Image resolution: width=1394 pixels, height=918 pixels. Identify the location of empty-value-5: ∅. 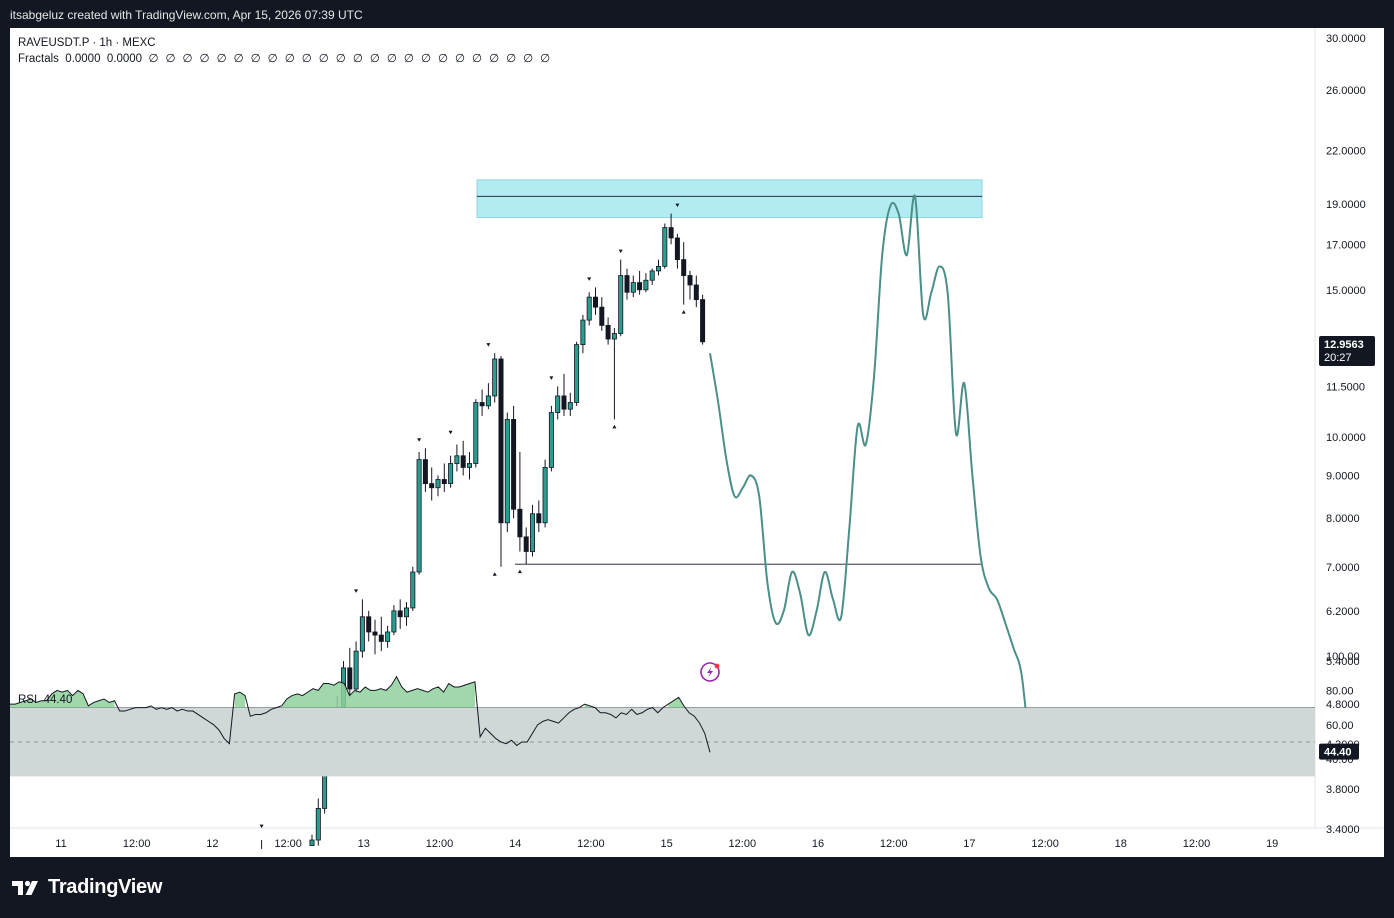
(238, 59).